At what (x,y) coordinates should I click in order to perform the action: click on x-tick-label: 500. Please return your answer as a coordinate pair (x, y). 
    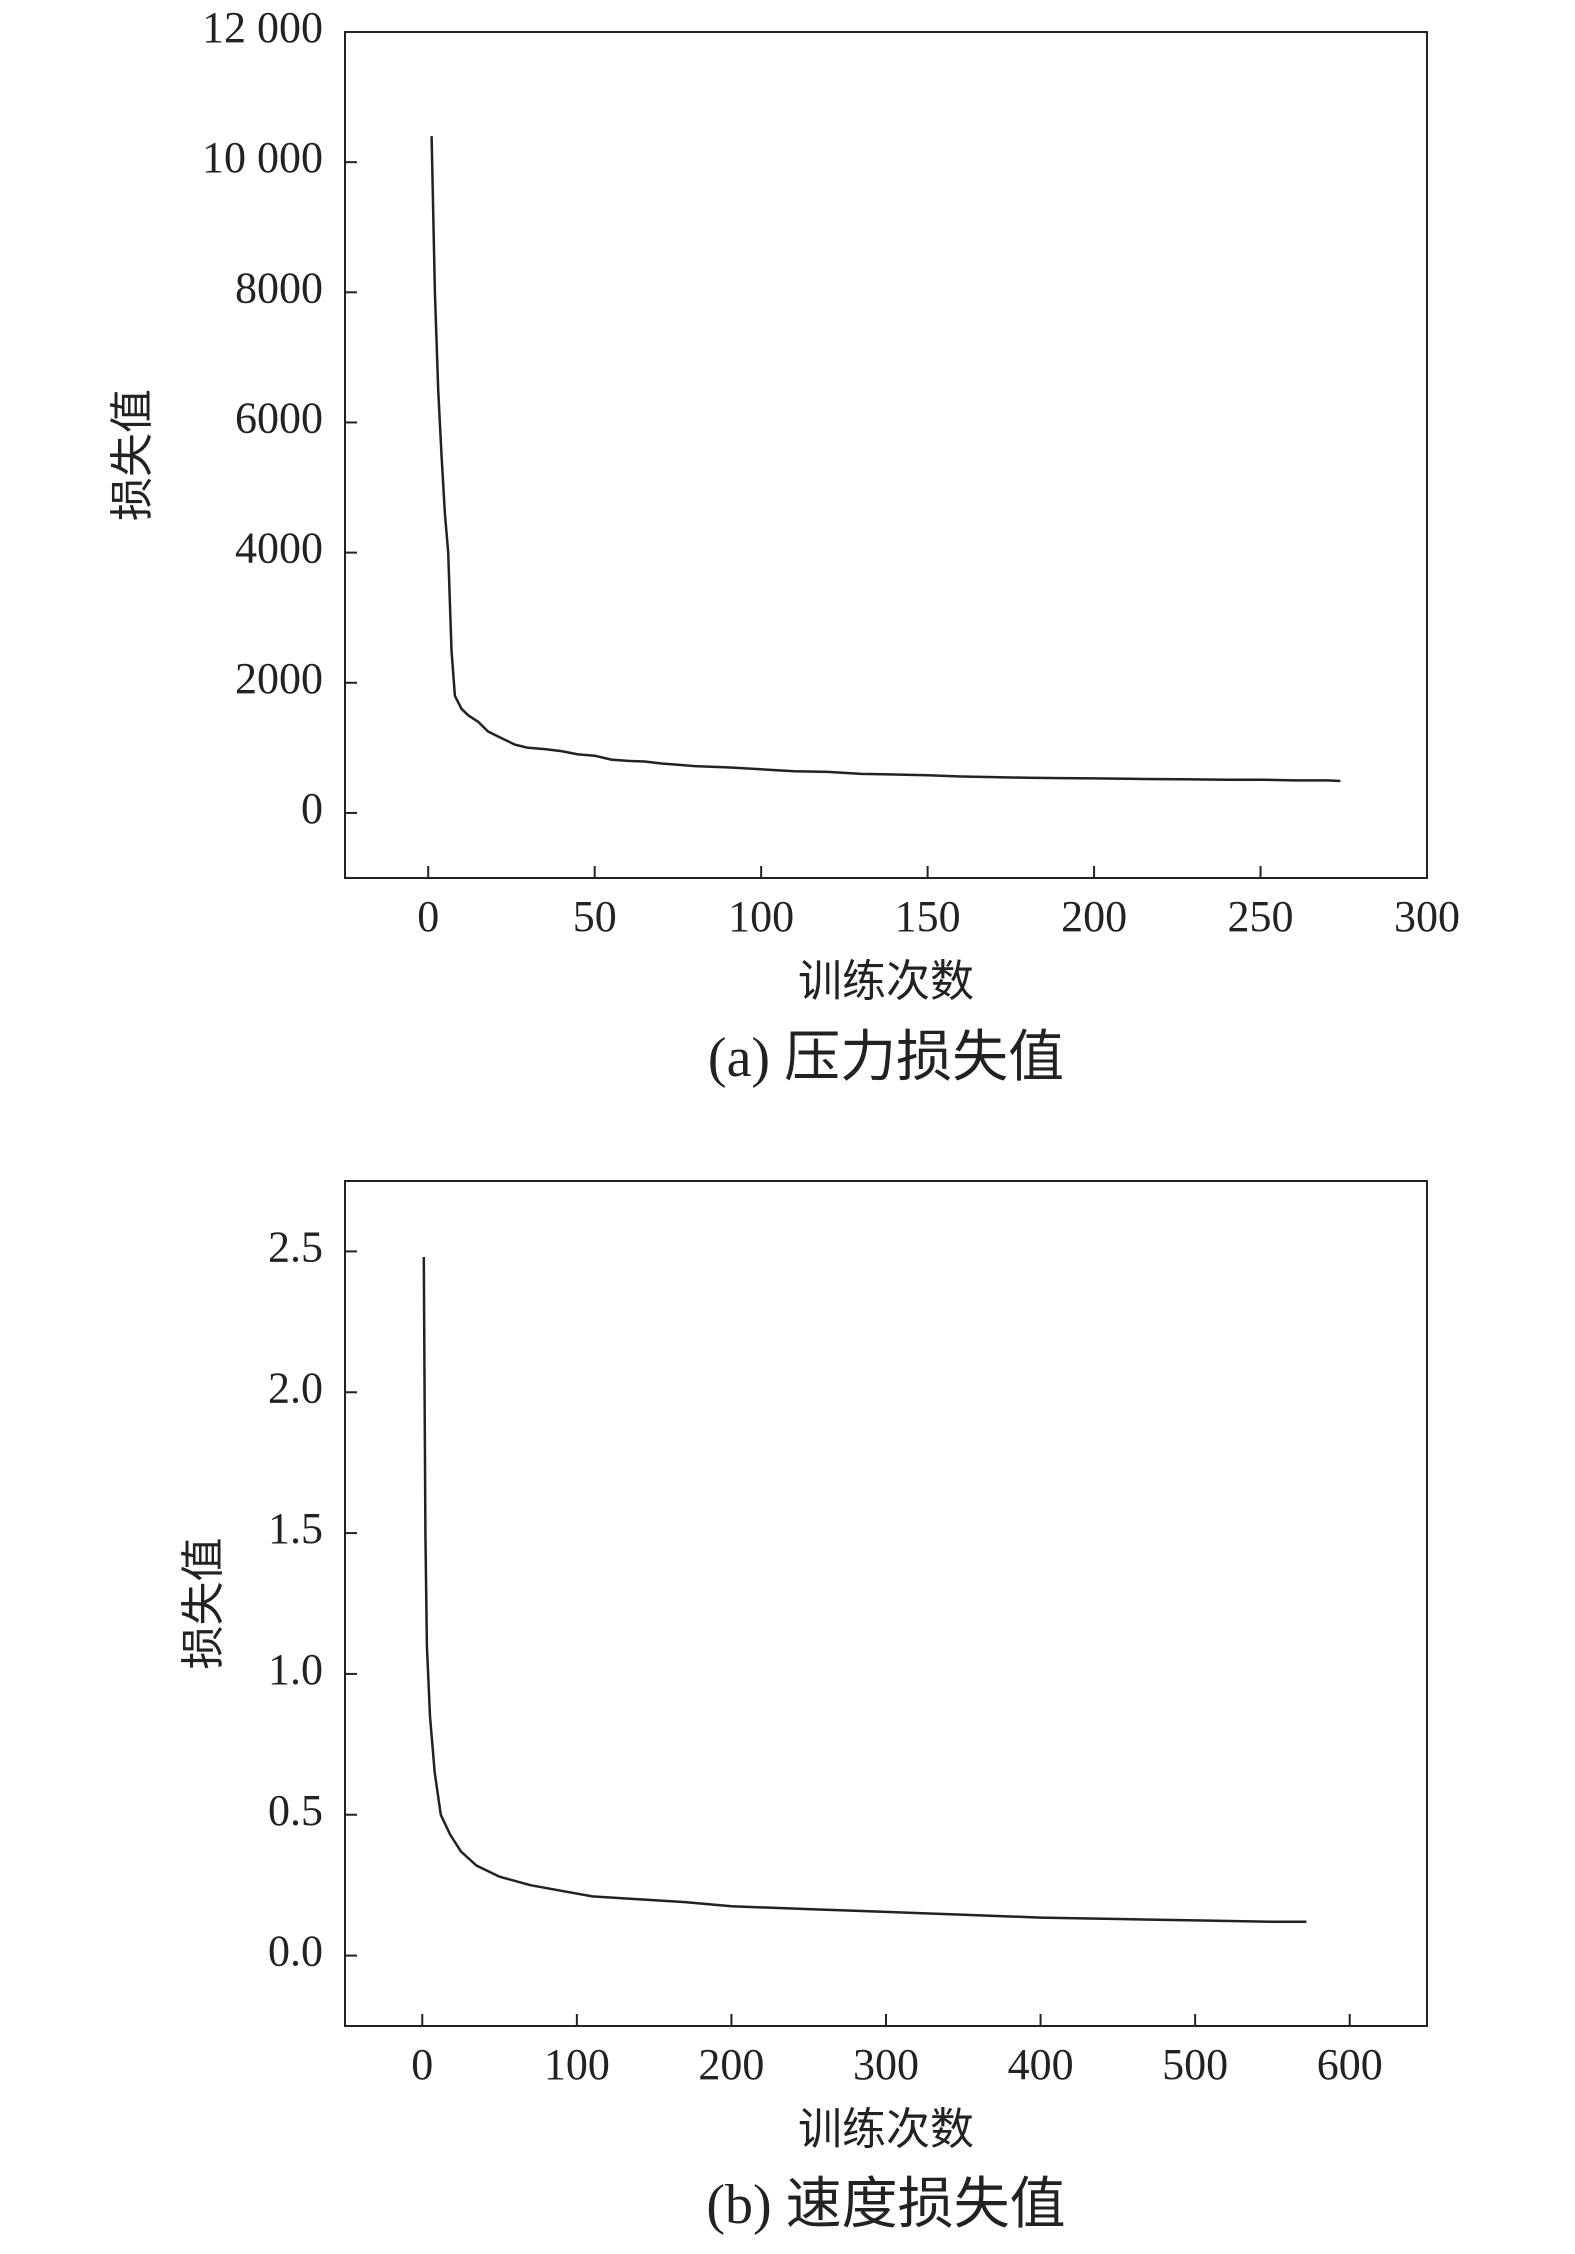
    Looking at the image, I should click on (1195, 2064).